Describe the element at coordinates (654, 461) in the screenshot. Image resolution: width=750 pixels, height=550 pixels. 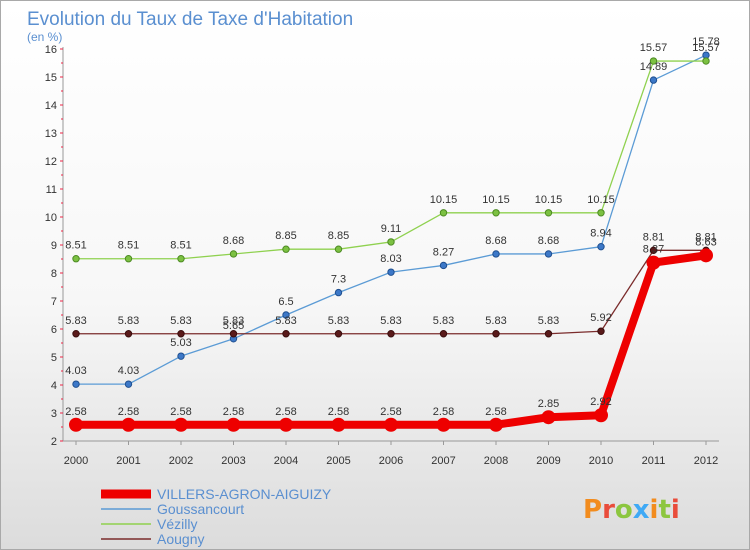
I see `x-tick-label: 2011` at that location.